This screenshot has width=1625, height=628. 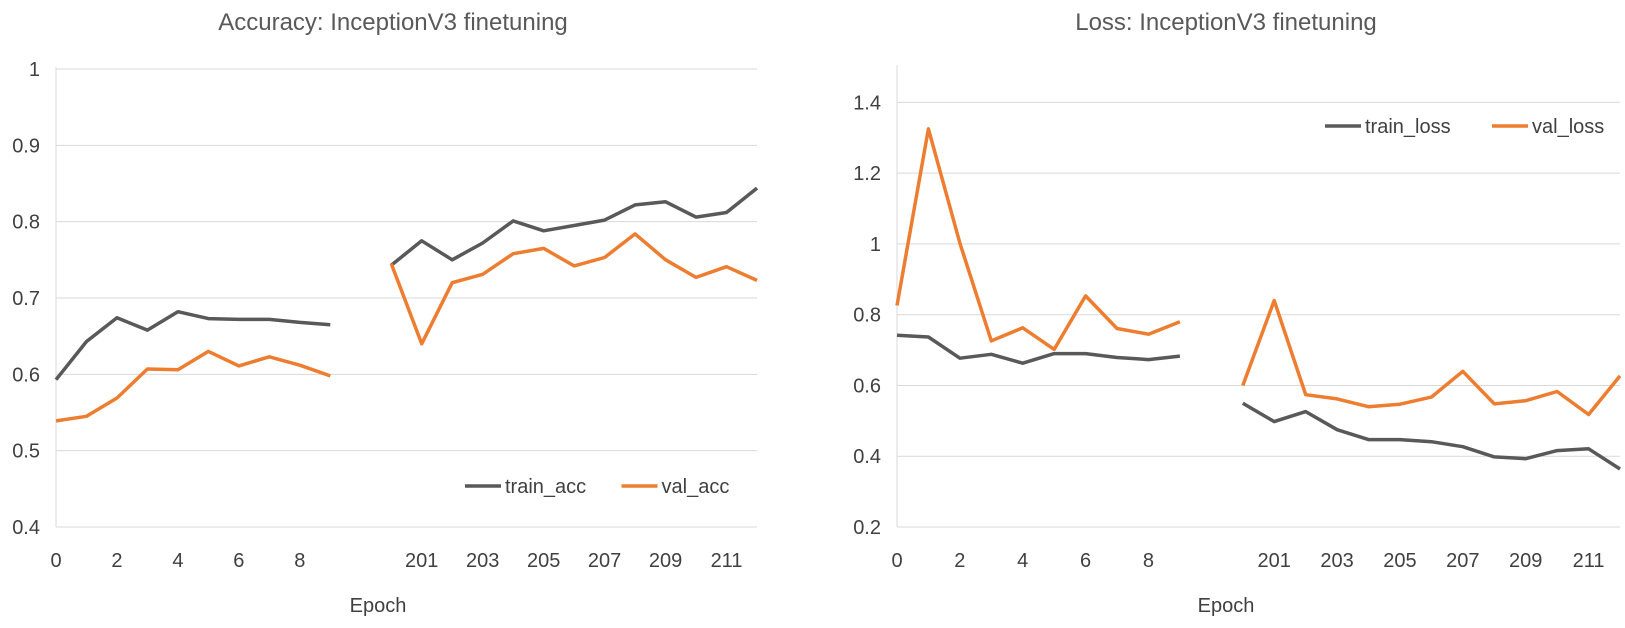 I want to click on legend-label: train_loss, so click(x=1408, y=127).